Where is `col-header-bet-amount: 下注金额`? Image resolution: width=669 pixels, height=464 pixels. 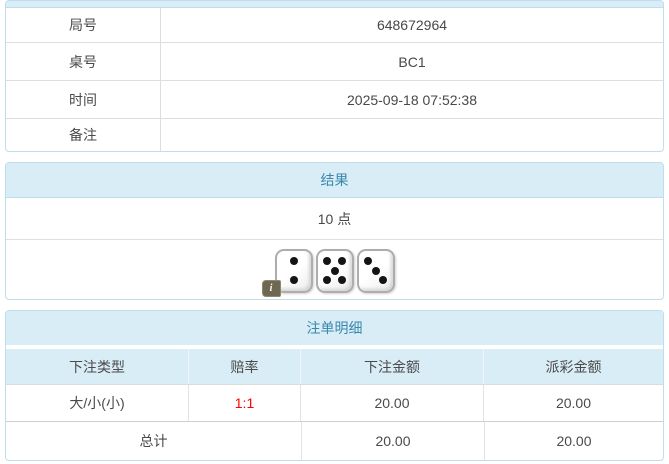
col-header-bet-amount: 下注金额 is located at coordinates (391, 366).